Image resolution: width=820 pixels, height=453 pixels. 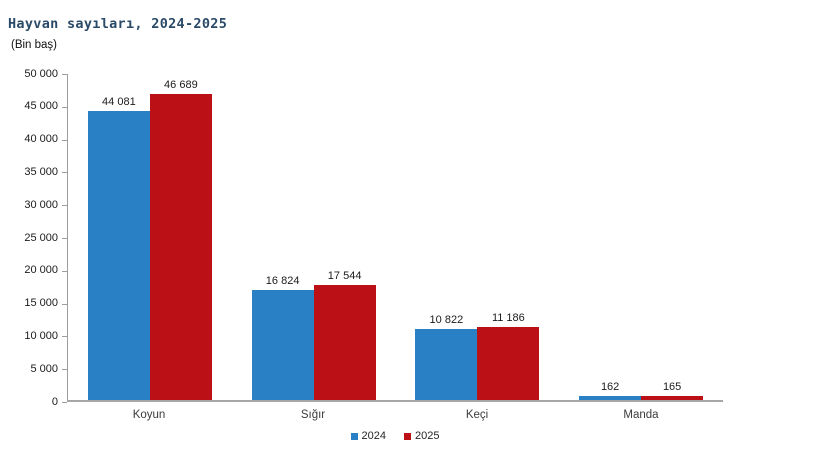 What do you see at coordinates (313, 415) in the screenshot?
I see `x-axis-label-s-r: Sığır` at bounding box center [313, 415].